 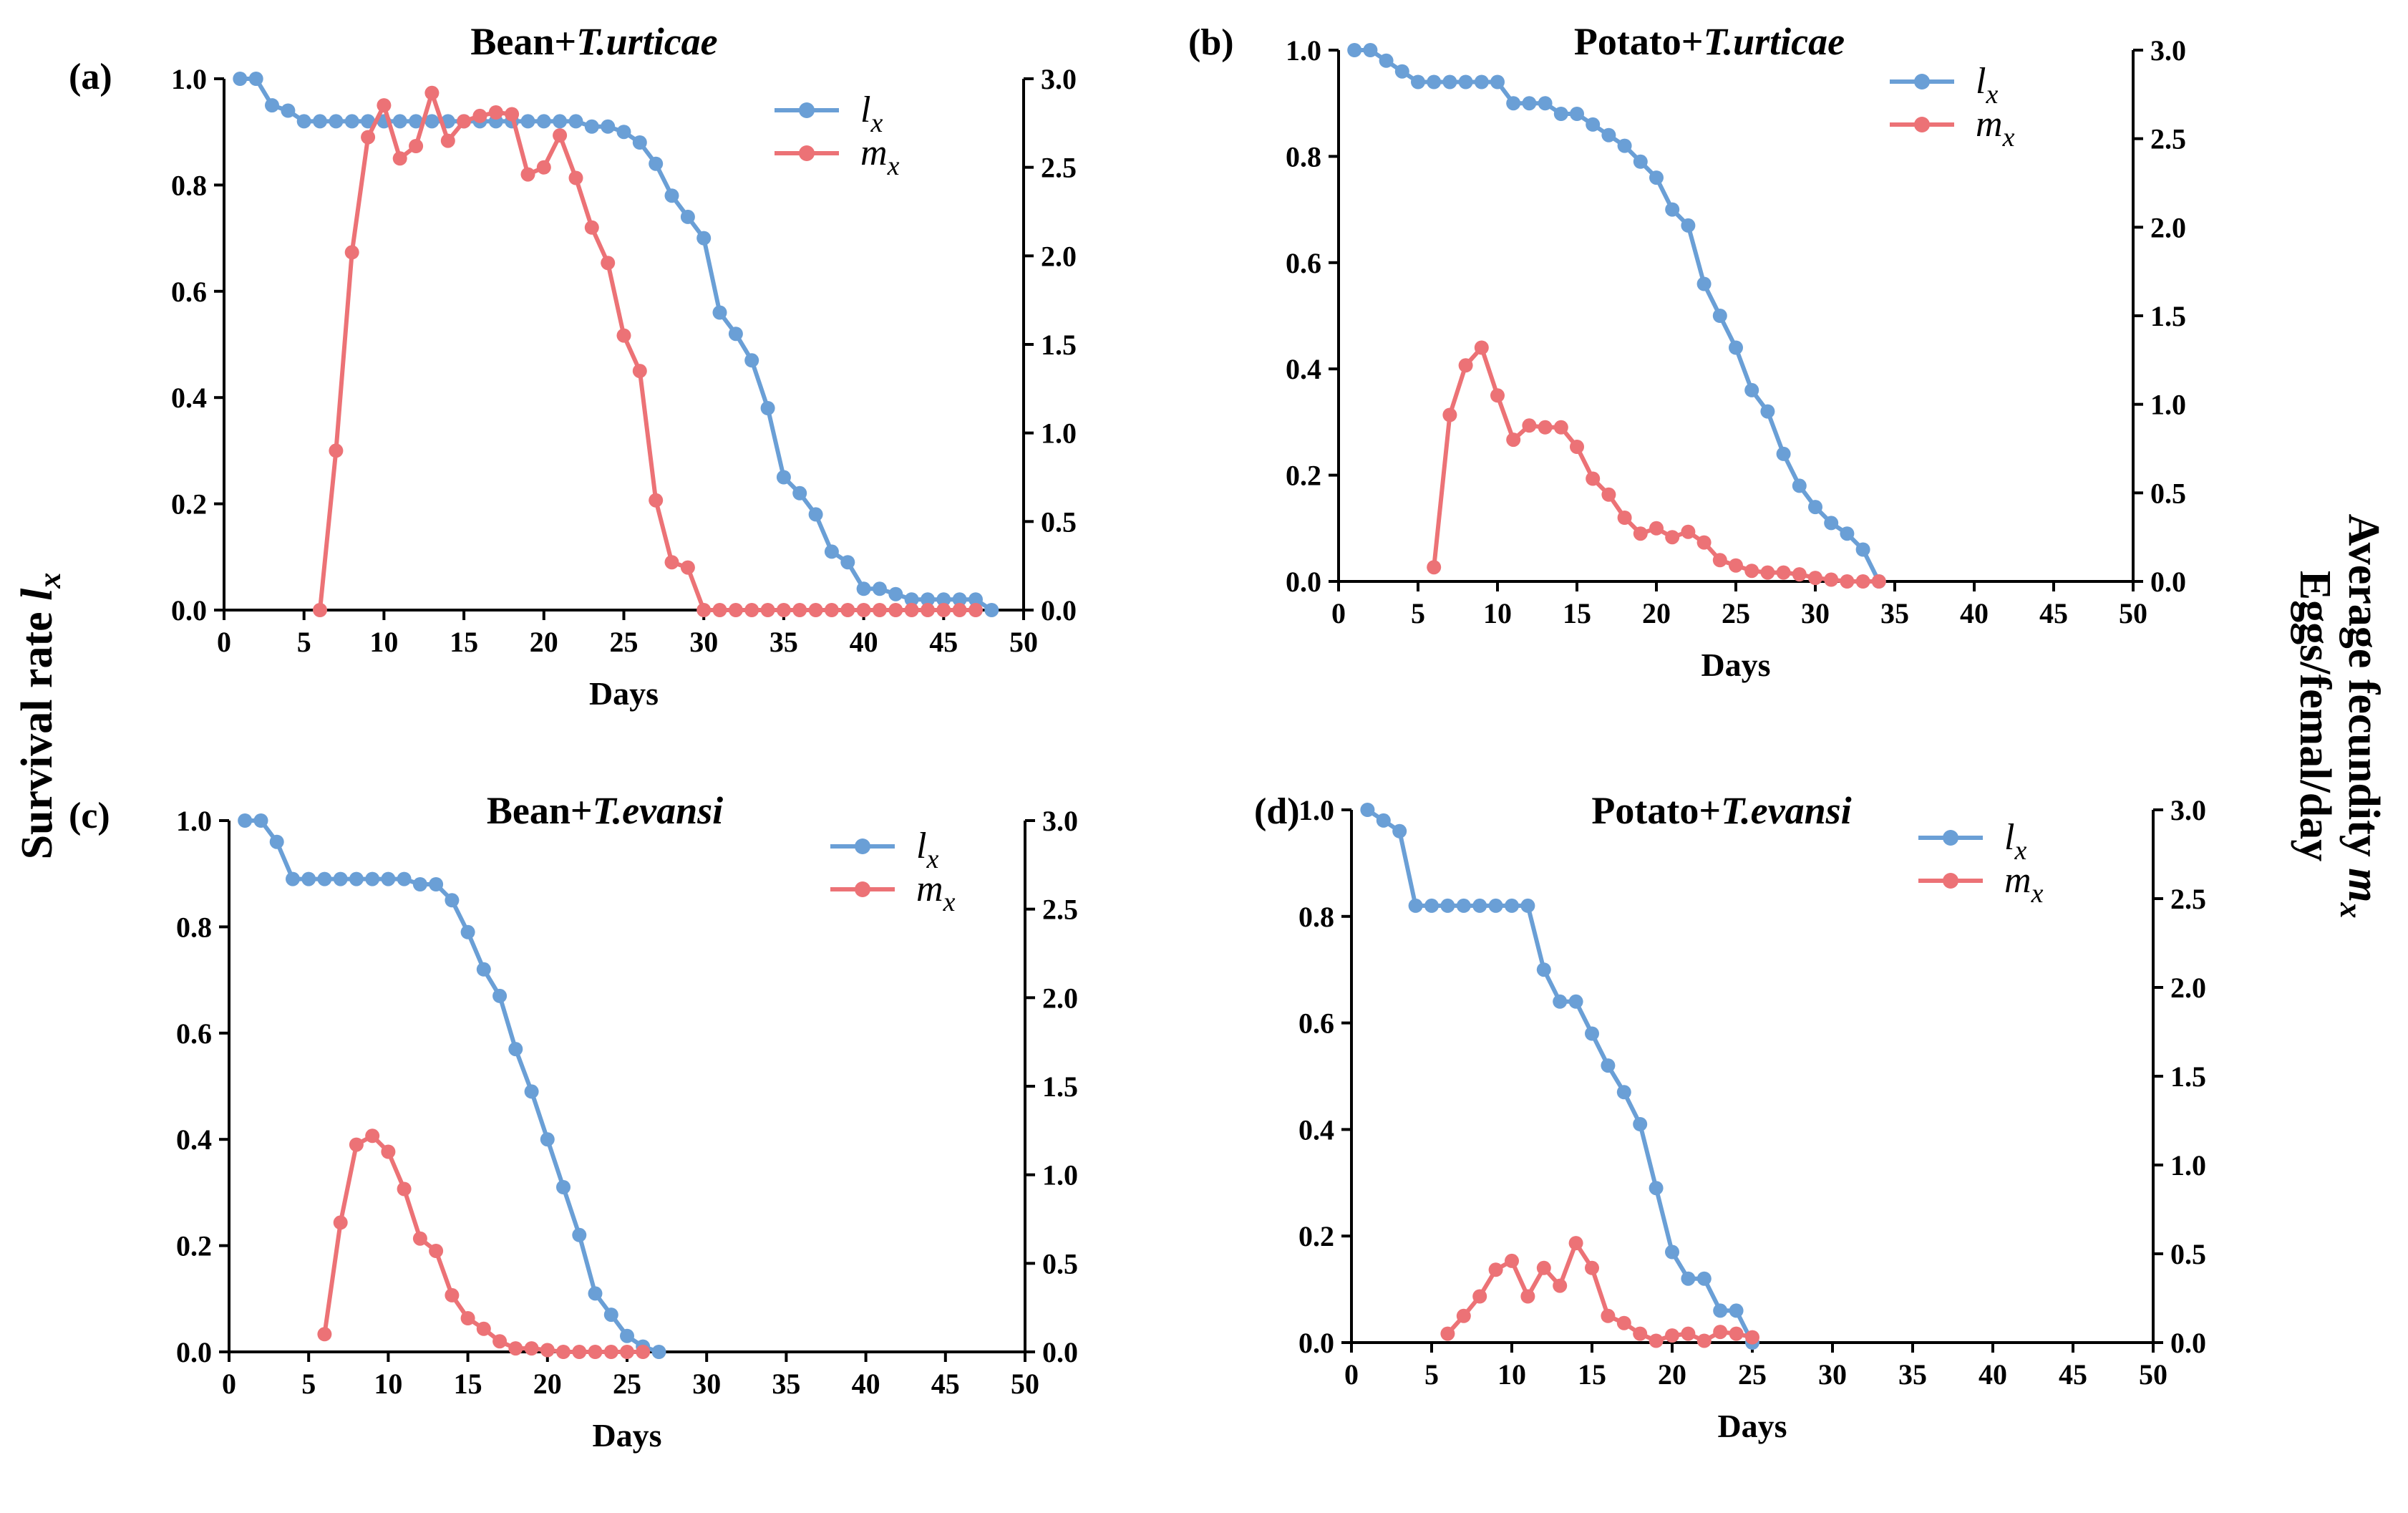 I want to click on x-tick-label: 45, so click(x=946, y=1384).